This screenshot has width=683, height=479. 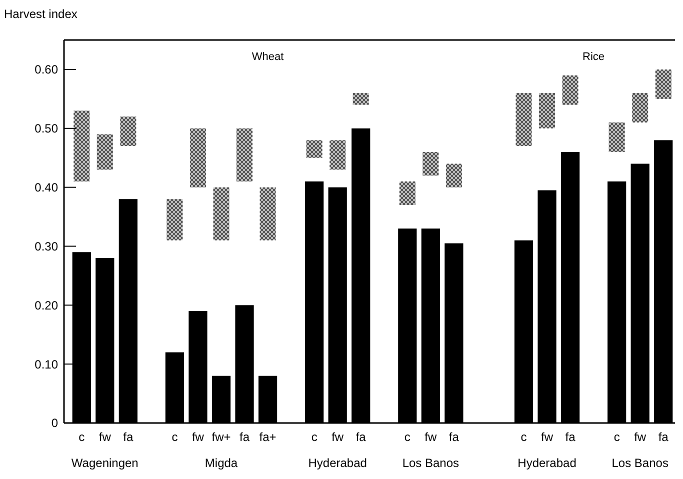 I want to click on y-tick-label: 0, so click(x=54, y=423).